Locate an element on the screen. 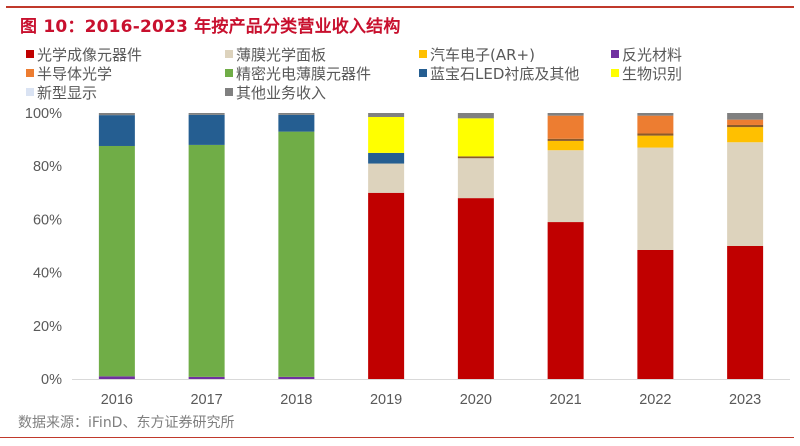 This screenshot has height=446, width=800. legend-label: 蓝宝石LED衬底及其他 is located at coordinates (505, 73).